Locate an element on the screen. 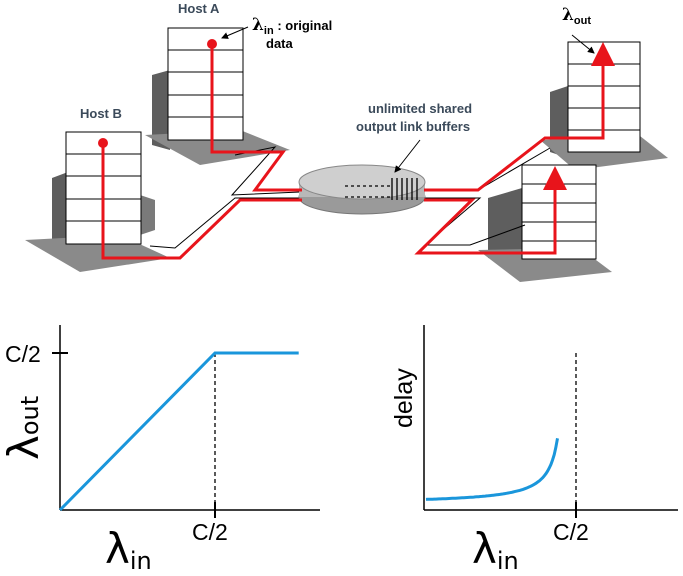  host-d-computer is located at coordinates (545, 223).